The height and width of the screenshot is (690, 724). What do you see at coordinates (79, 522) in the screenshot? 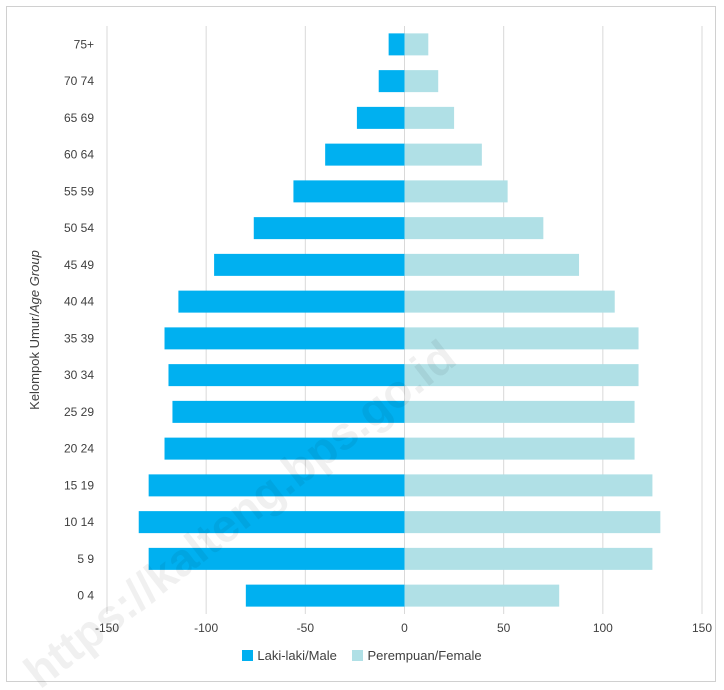
I see `y-tick-label: 10 14` at bounding box center [79, 522].